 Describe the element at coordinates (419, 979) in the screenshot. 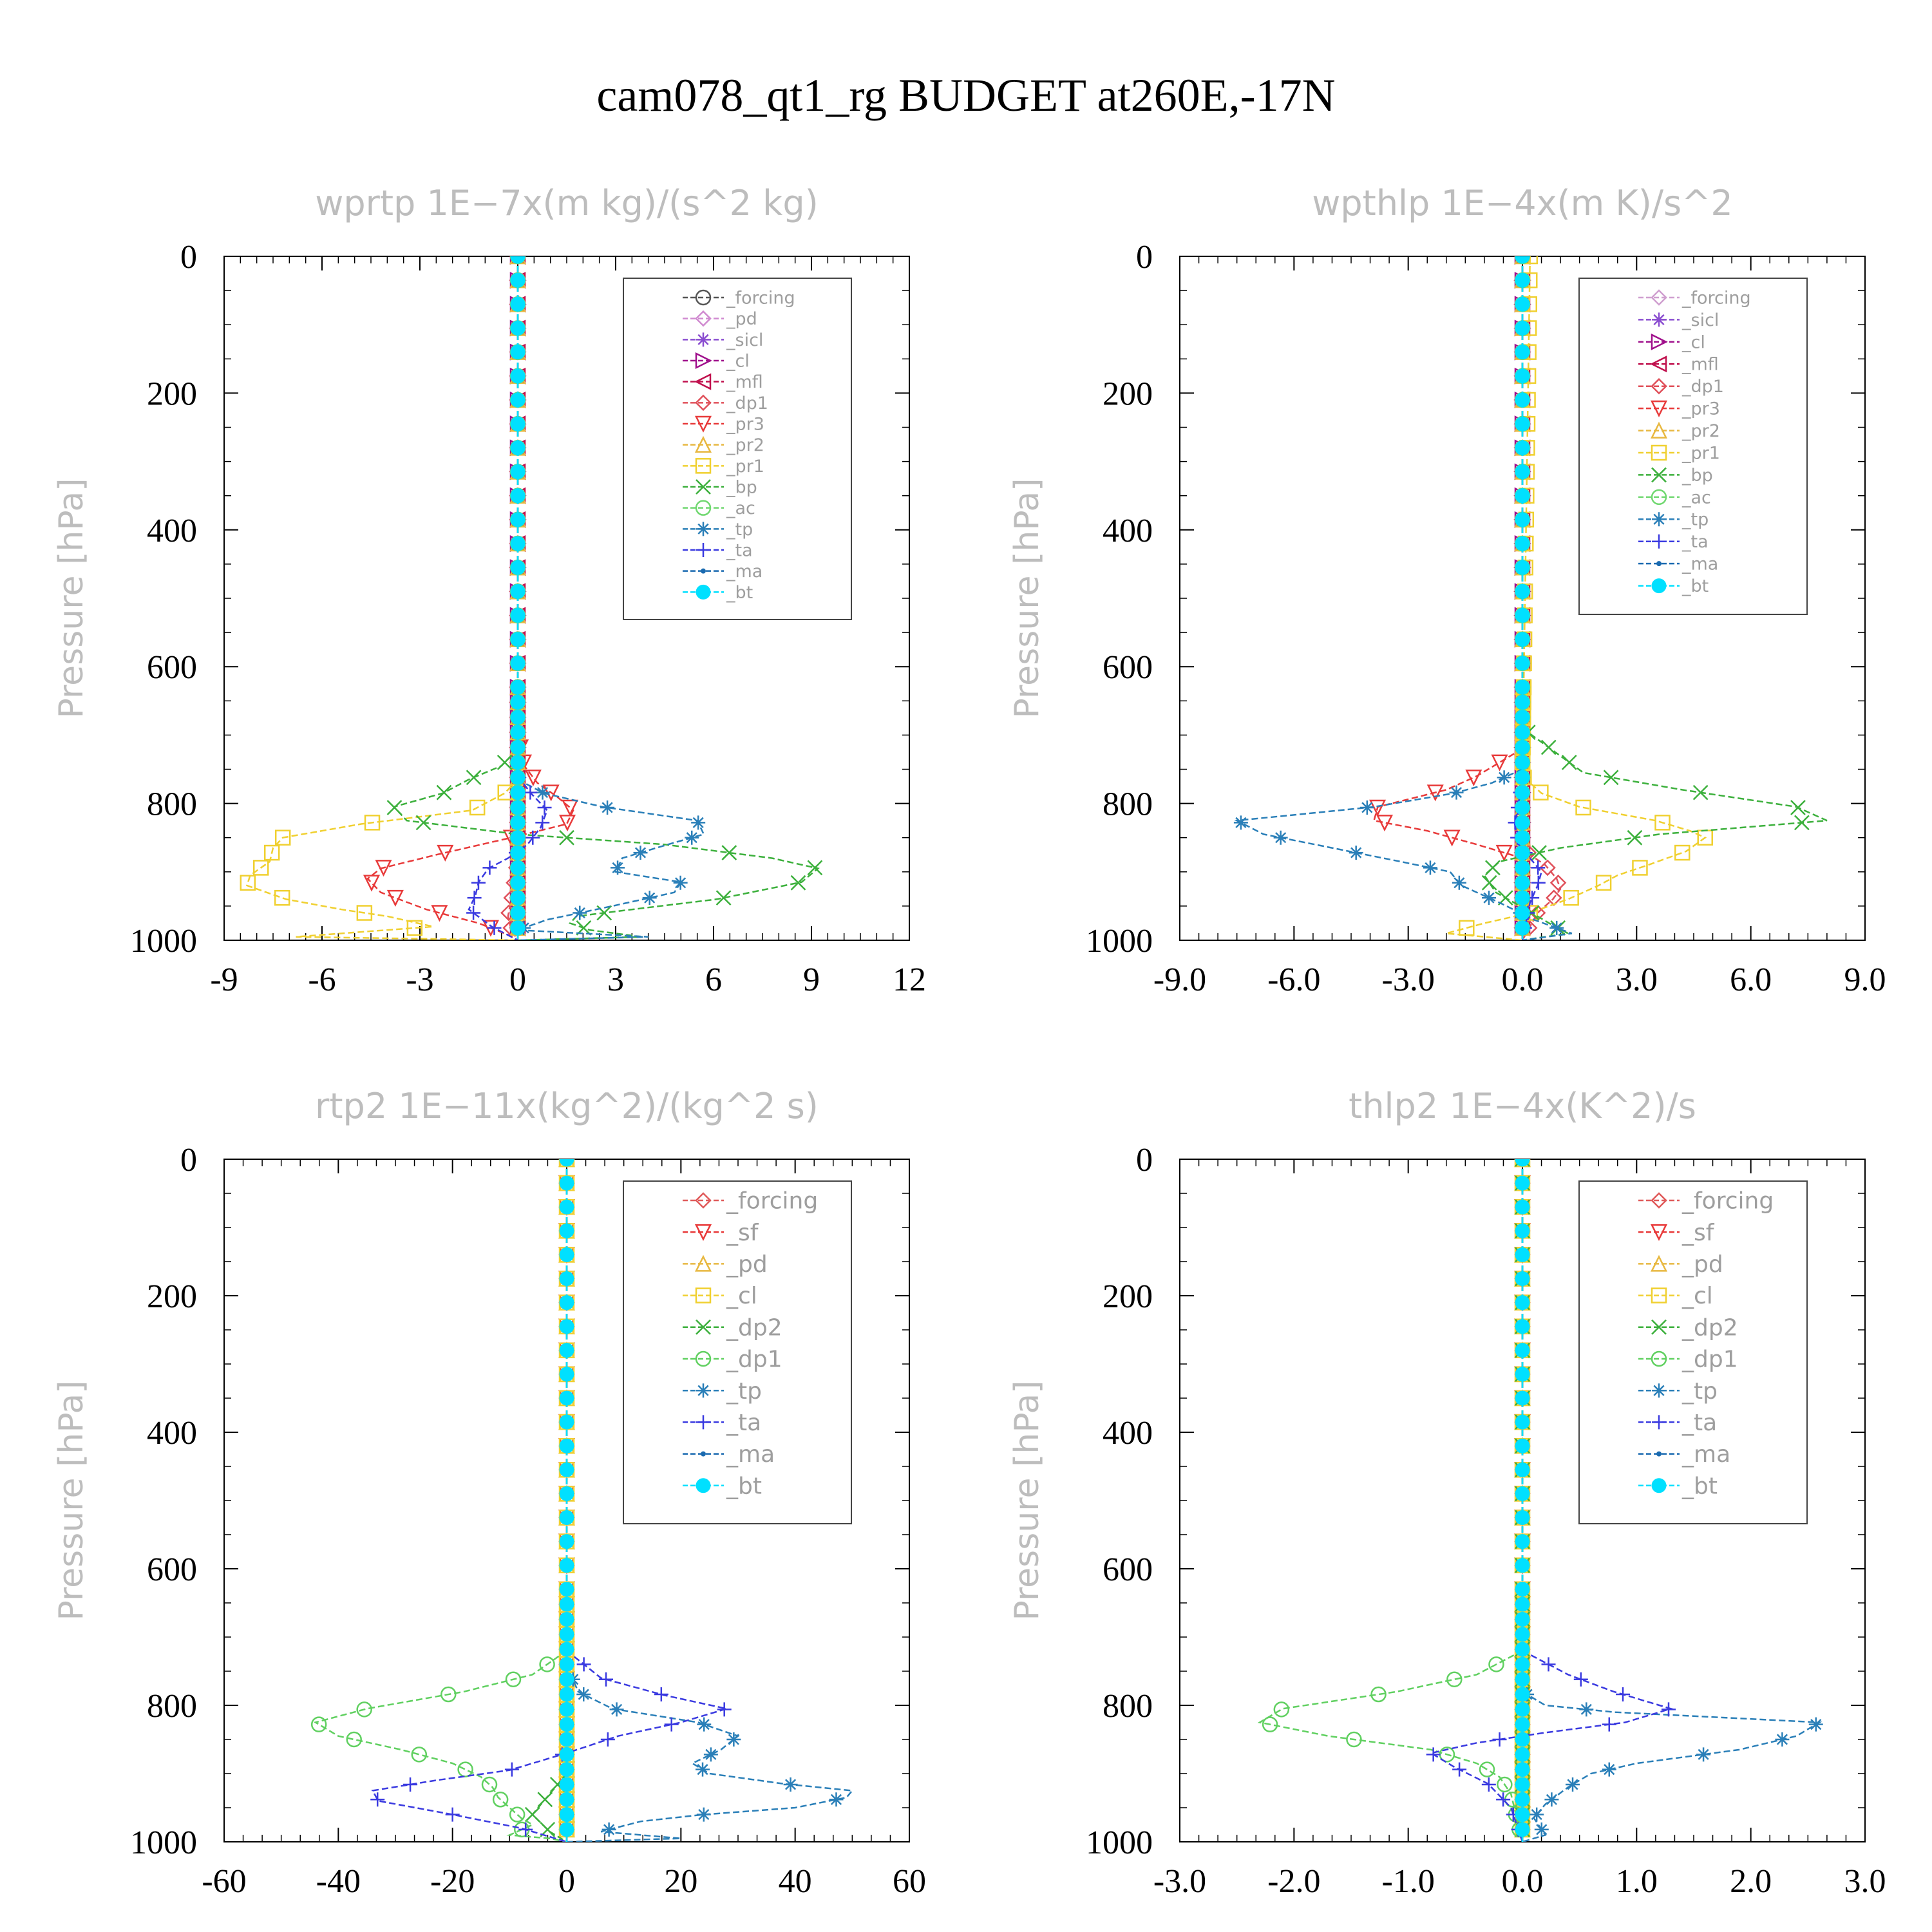

I see `x-tick-label: -3` at that location.